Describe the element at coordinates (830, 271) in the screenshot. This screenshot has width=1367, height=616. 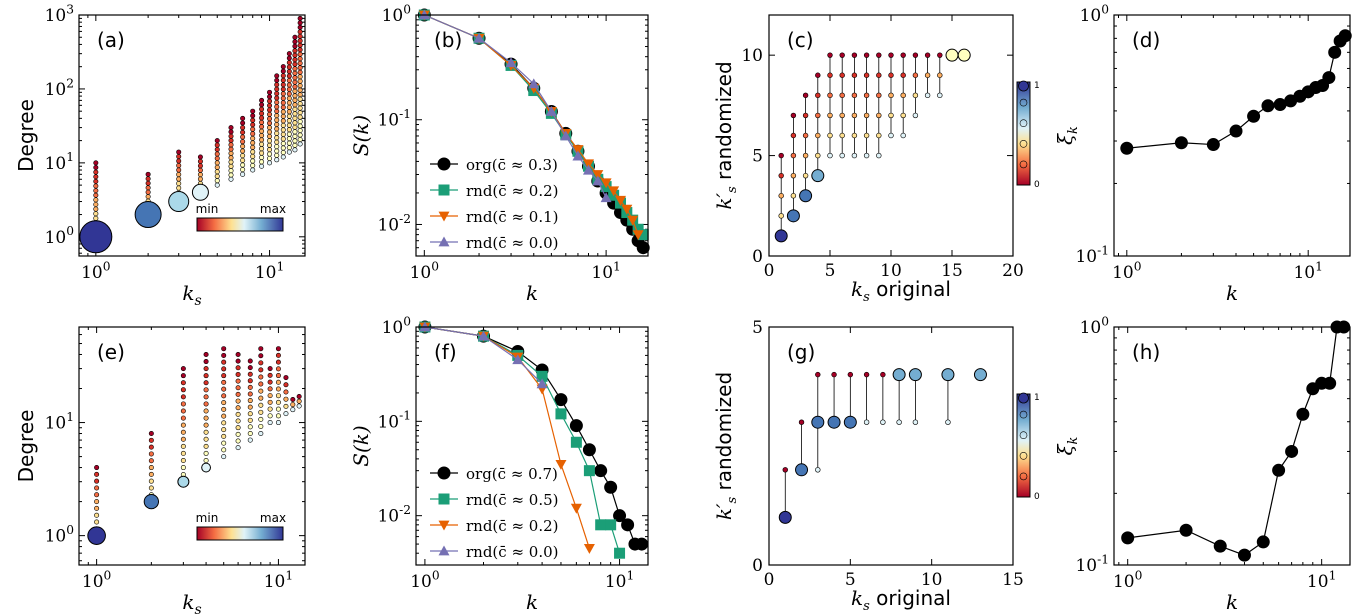
I see `x-tick-label: 5` at that location.